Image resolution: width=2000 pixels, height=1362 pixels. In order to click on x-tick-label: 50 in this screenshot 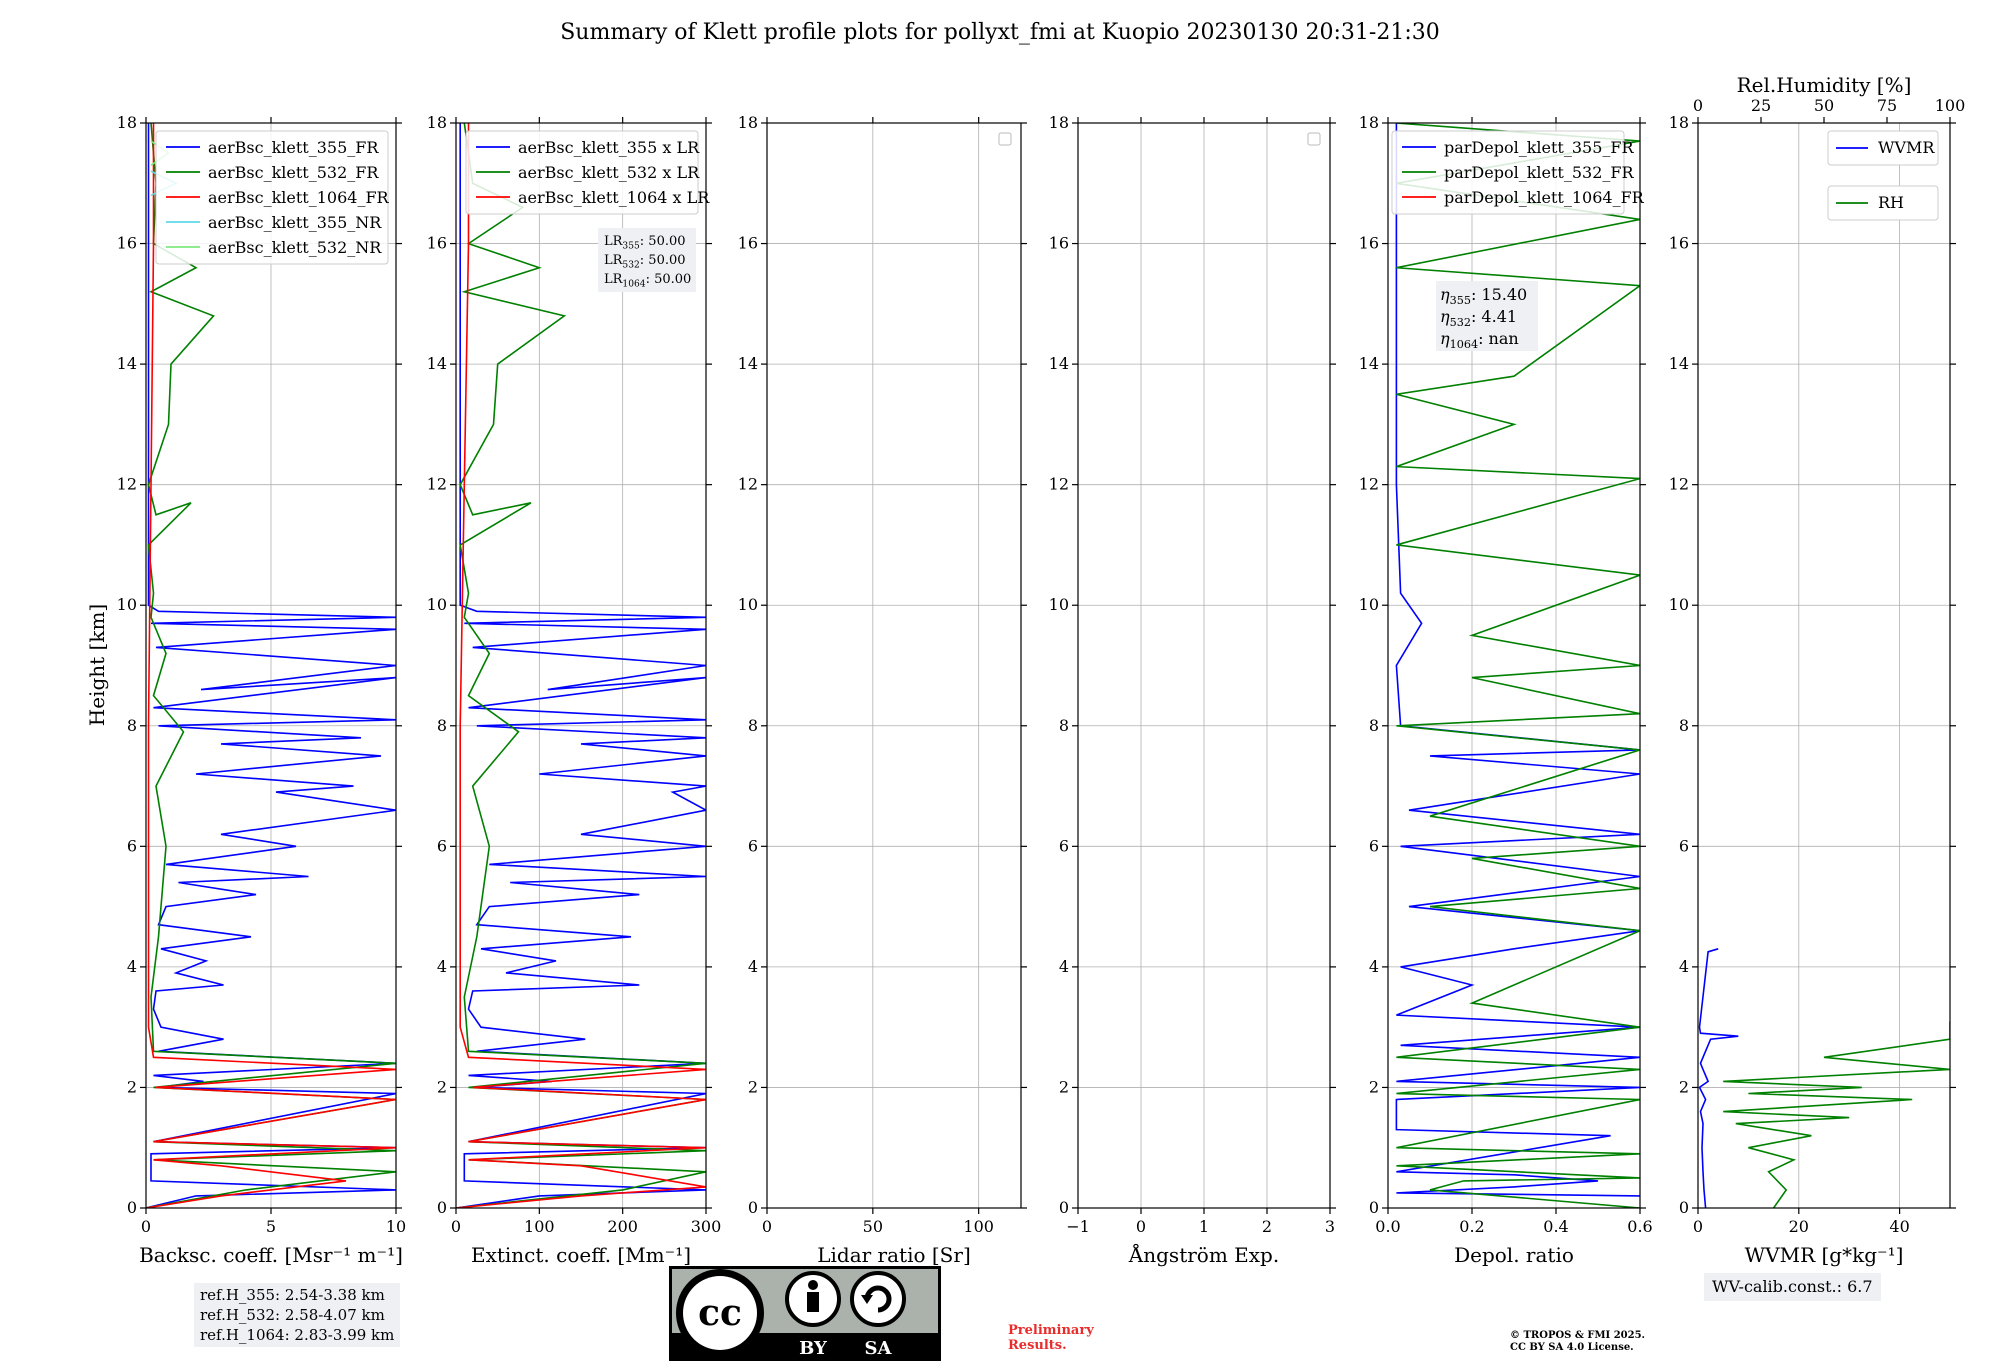, I will do `click(873, 1226)`.